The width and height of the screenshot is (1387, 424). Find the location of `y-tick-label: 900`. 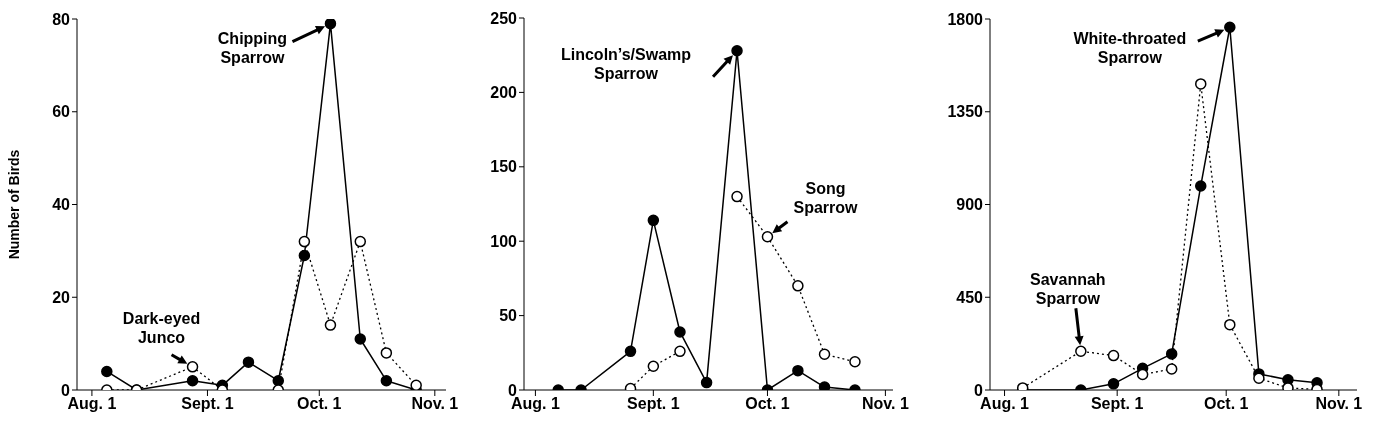

y-tick-label: 900 is located at coordinates (970, 205).